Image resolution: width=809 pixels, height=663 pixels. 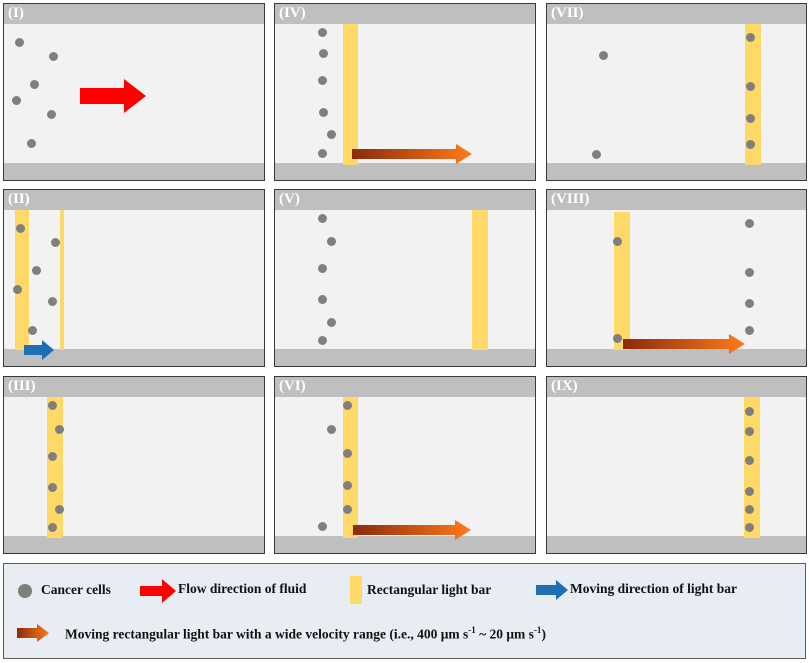 What do you see at coordinates (113, 96) in the screenshot?
I see `flow-direction-arrow-icon` at bounding box center [113, 96].